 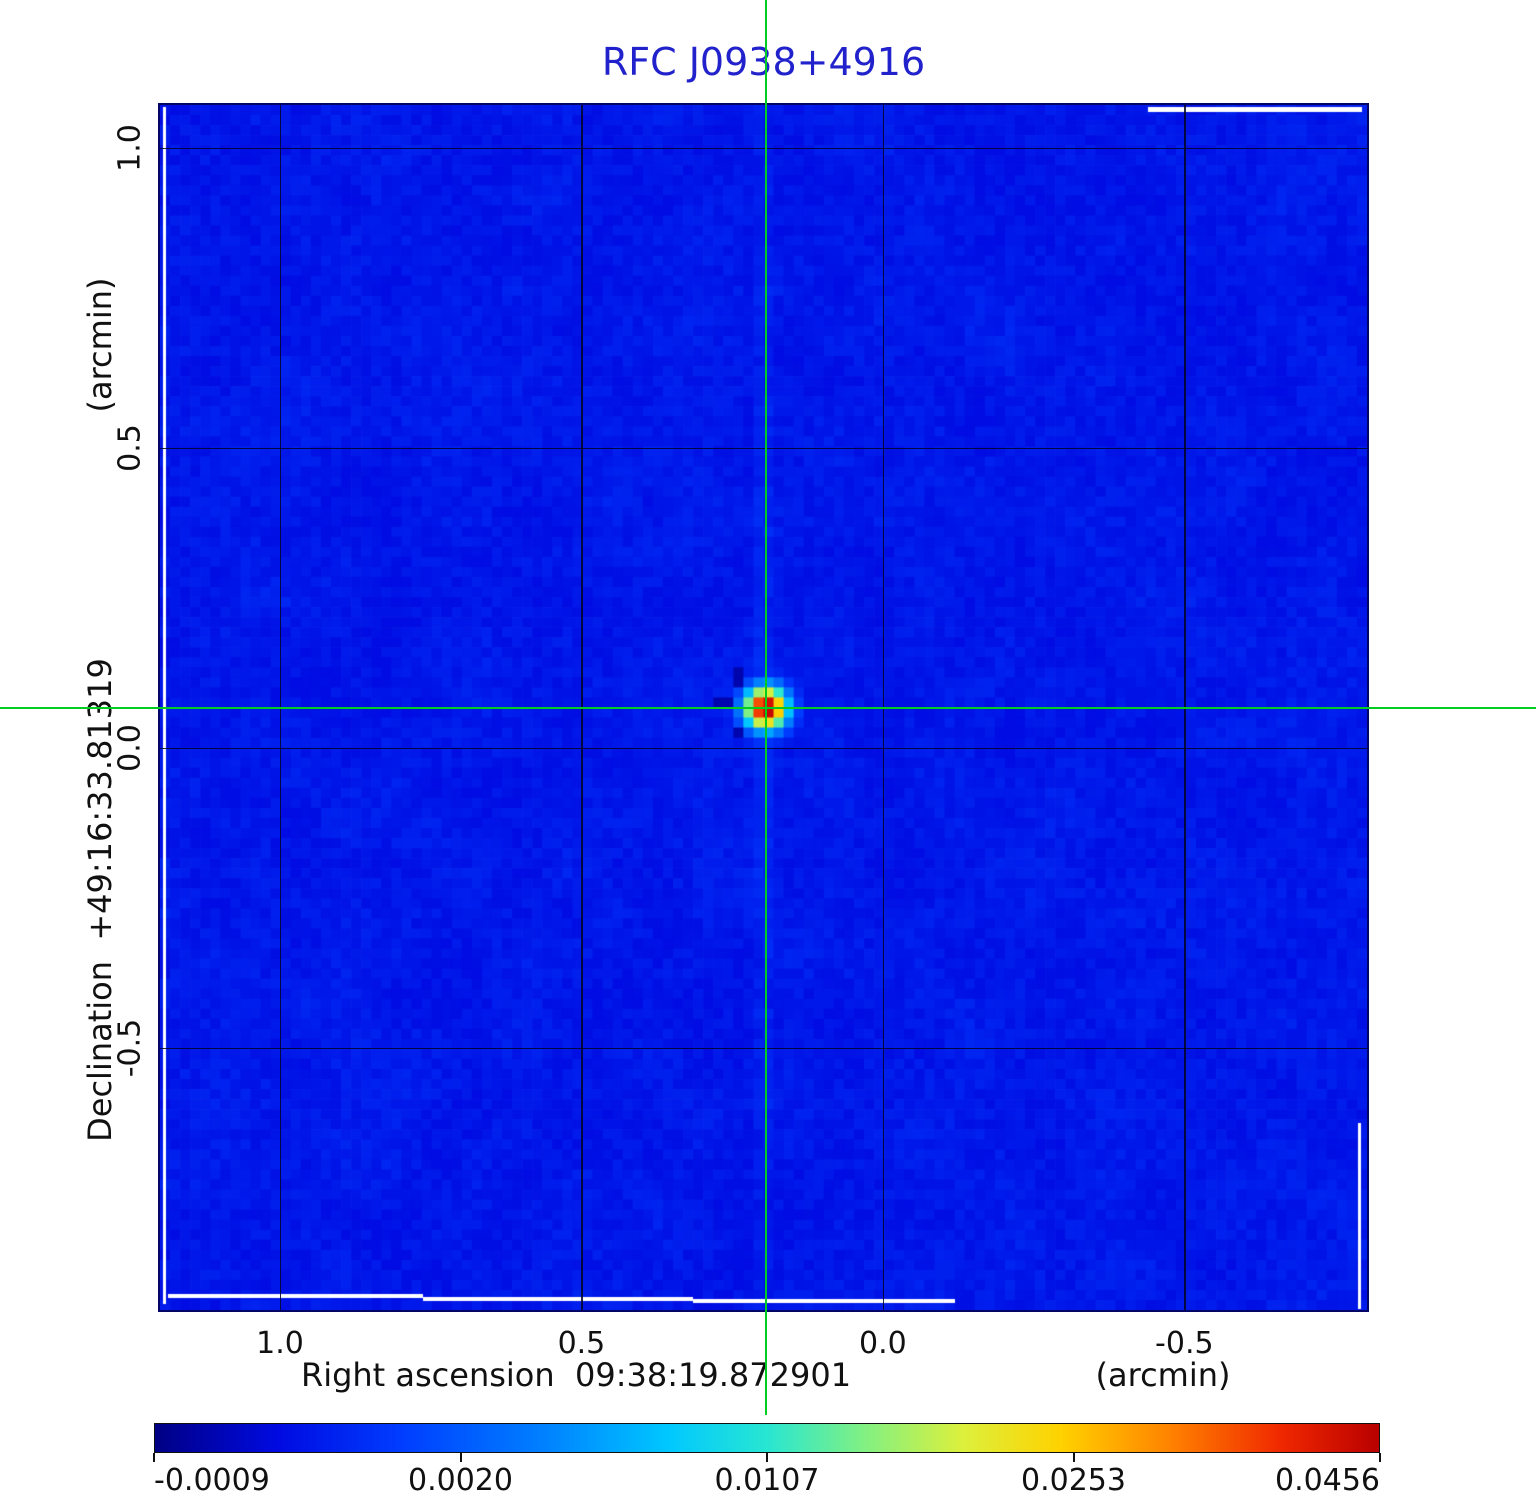 What do you see at coordinates (767, 1480) in the screenshot?
I see `colorbar-tick-label: 0.0107` at bounding box center [767, 1480].